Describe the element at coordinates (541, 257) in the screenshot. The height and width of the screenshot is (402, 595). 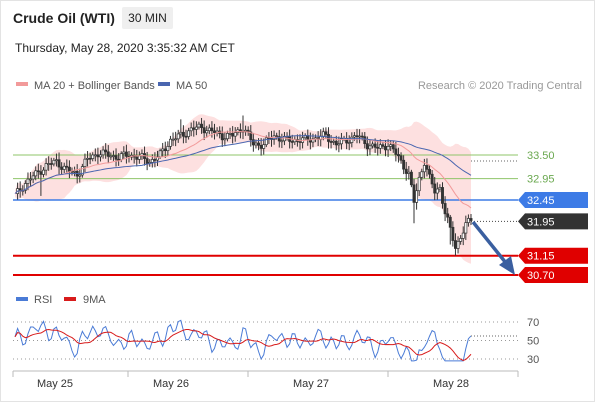
I see `support-tag-31.15: 31.15` at that location.